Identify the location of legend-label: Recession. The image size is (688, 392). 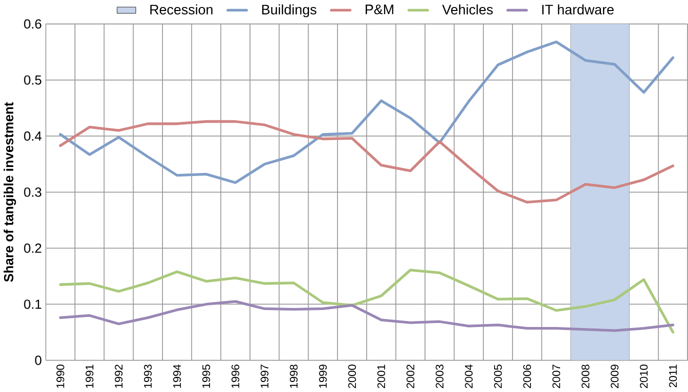
(181, 9).